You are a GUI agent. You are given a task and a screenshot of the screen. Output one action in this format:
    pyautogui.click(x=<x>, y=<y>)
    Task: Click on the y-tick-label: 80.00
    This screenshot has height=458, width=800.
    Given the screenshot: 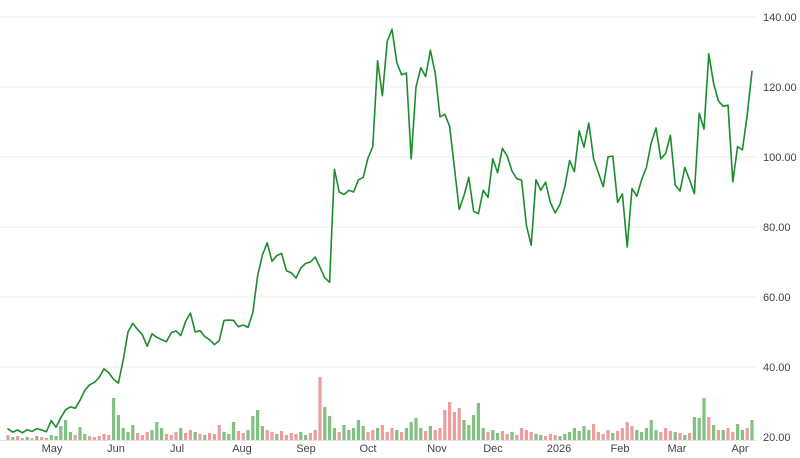 What is the action you would take?
    pyautogui.click(x=777, y=228)
    